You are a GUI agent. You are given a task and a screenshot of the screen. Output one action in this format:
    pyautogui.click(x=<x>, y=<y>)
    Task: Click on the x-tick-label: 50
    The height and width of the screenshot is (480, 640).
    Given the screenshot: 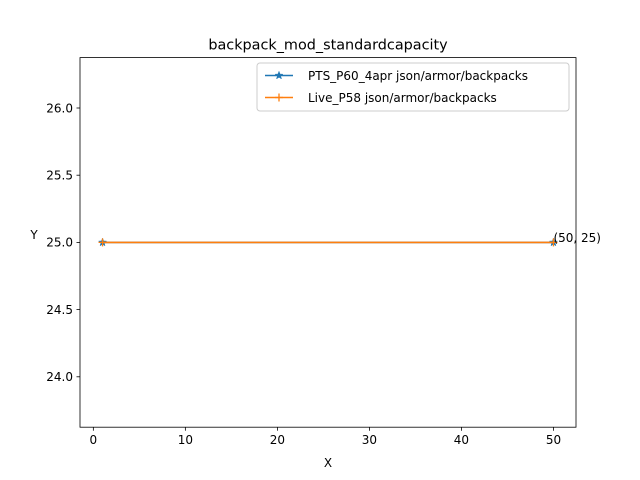 What is the action you would take?
    pyautogui.click(x=553, y=440)
    